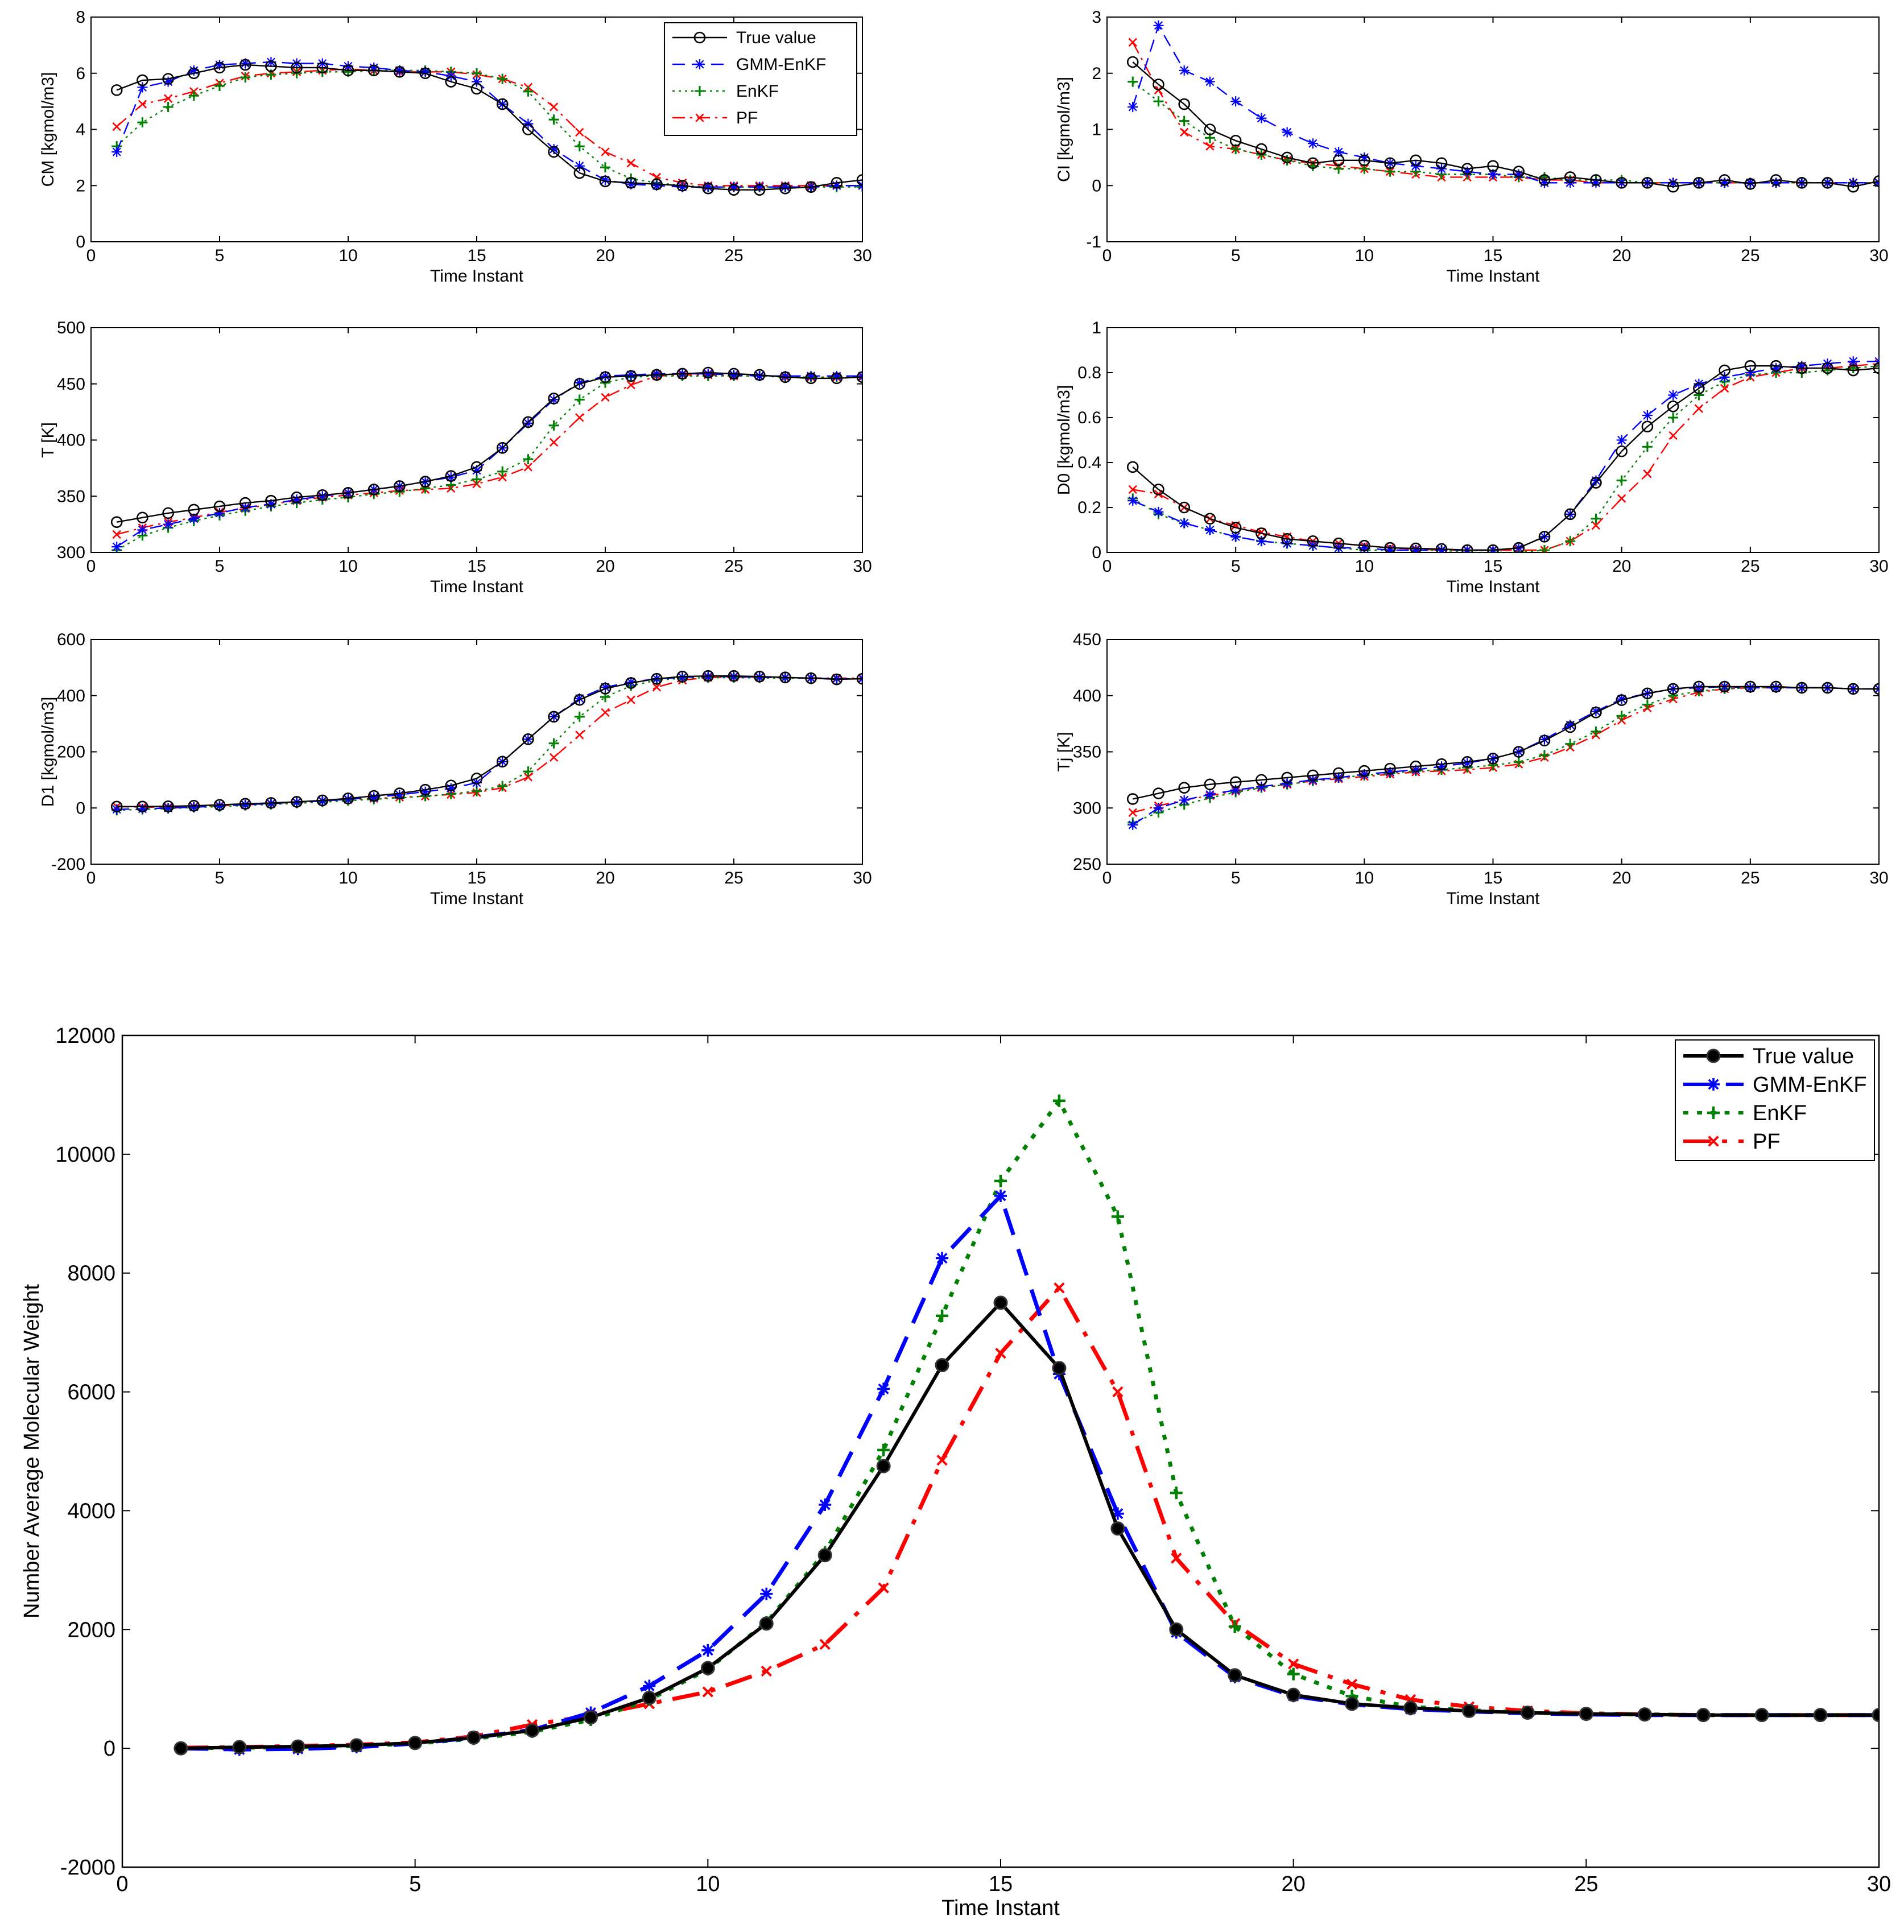 Image resolution: width=1904 pixels, height=1932 pixels. Describe the element at coordinates (220, 256) in the screenshot. I see `x-tick-label: 5` at that location.